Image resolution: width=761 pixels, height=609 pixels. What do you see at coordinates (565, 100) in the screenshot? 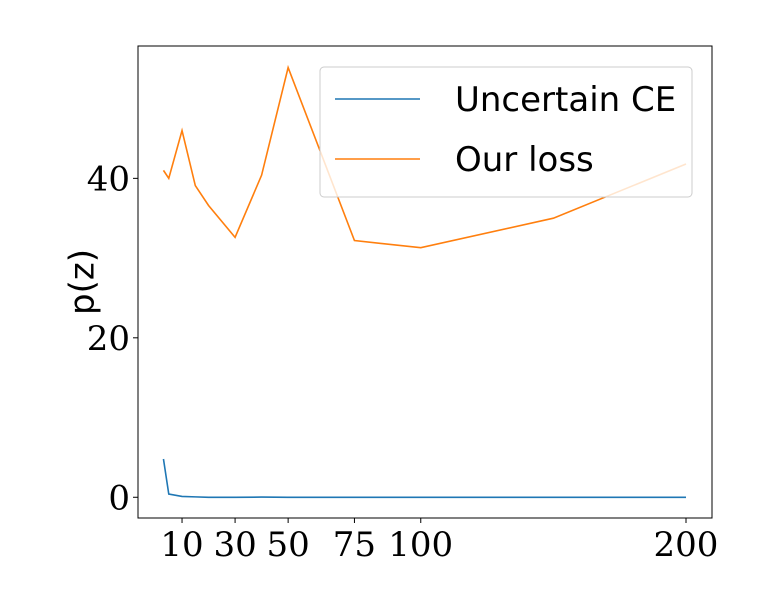
I see `legend-label: Uncertain CE` at bounding box center [565, 100].